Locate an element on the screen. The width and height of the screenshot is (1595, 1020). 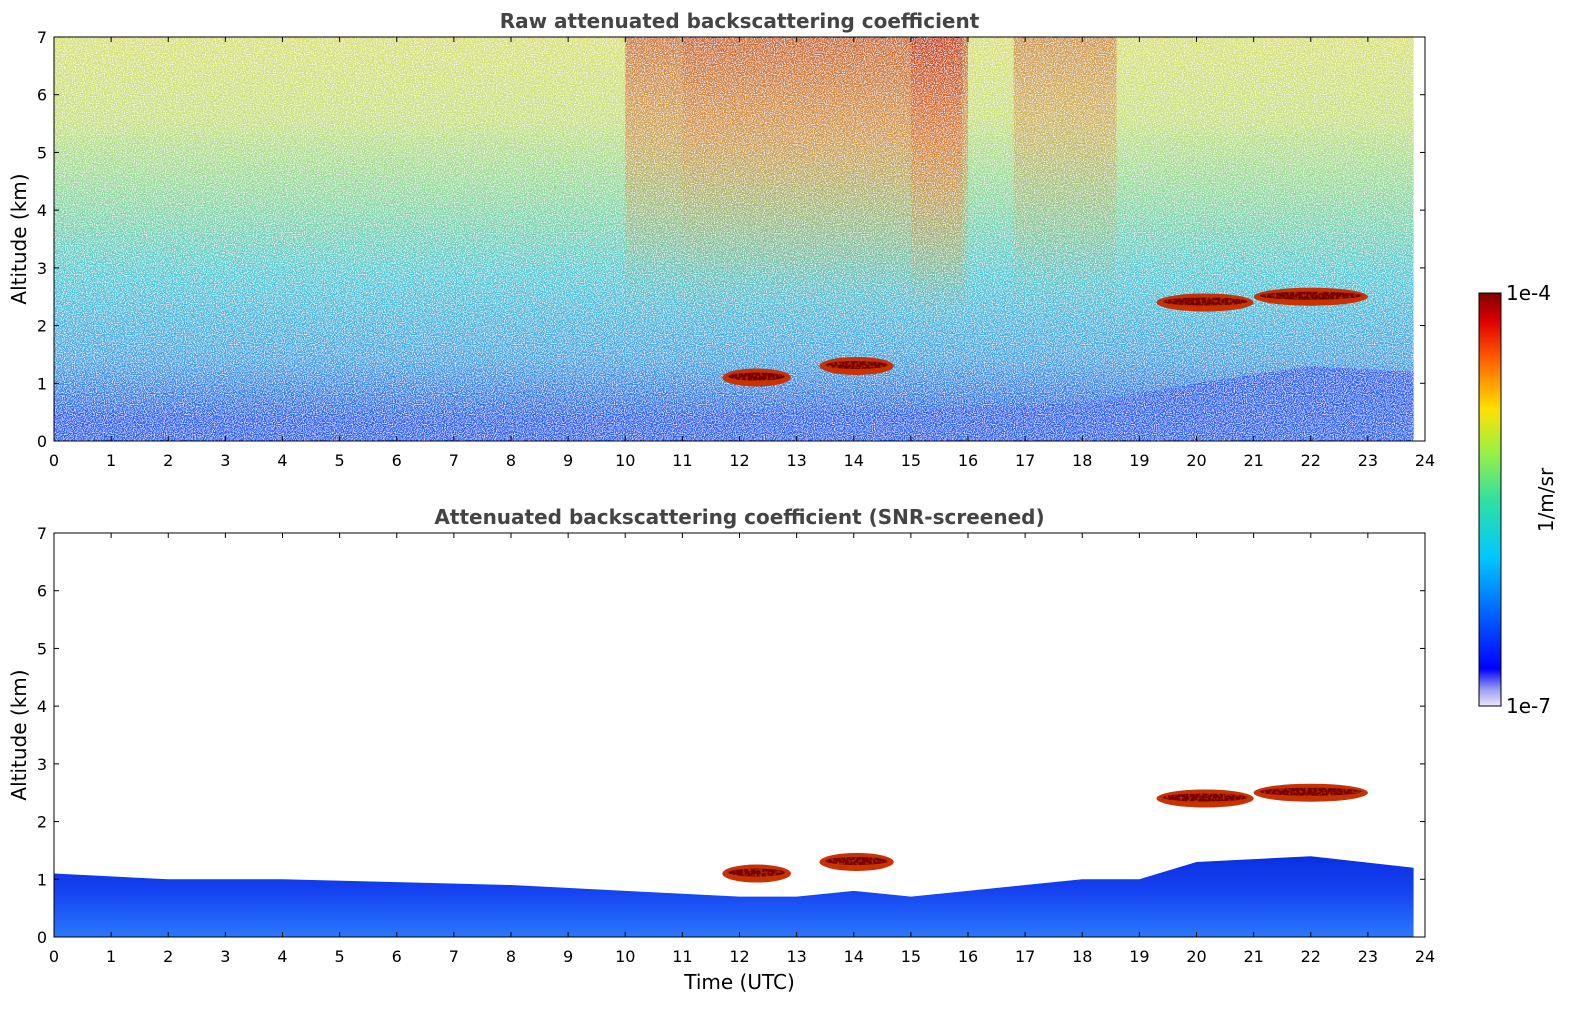
colorbar-min-label: 1e-7 is located at coordinates (1528, 706).